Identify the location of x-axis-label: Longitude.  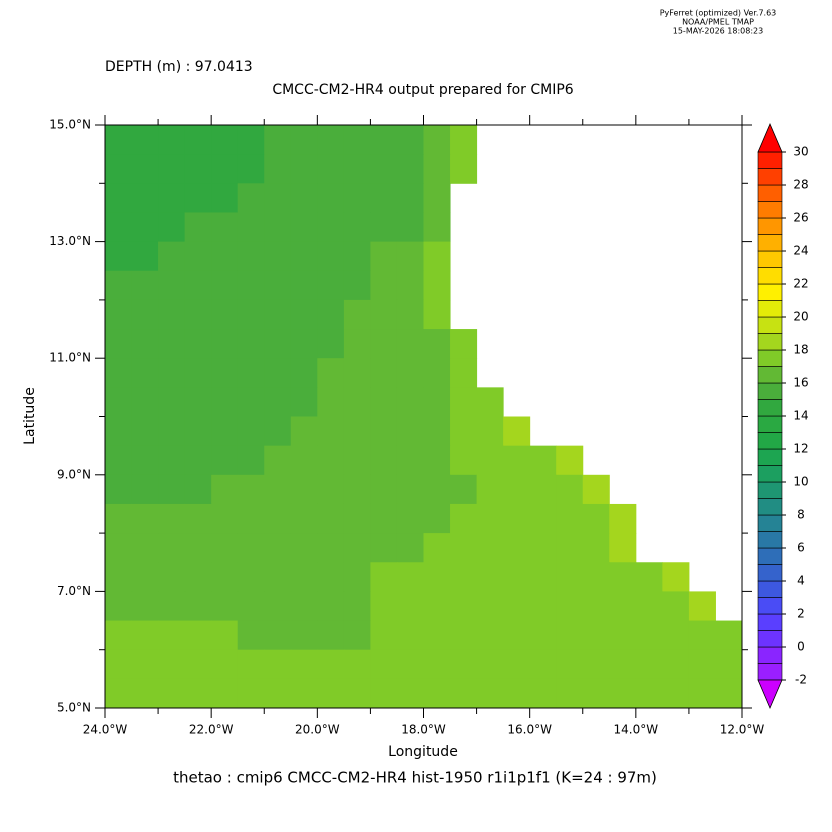
(423, 752).